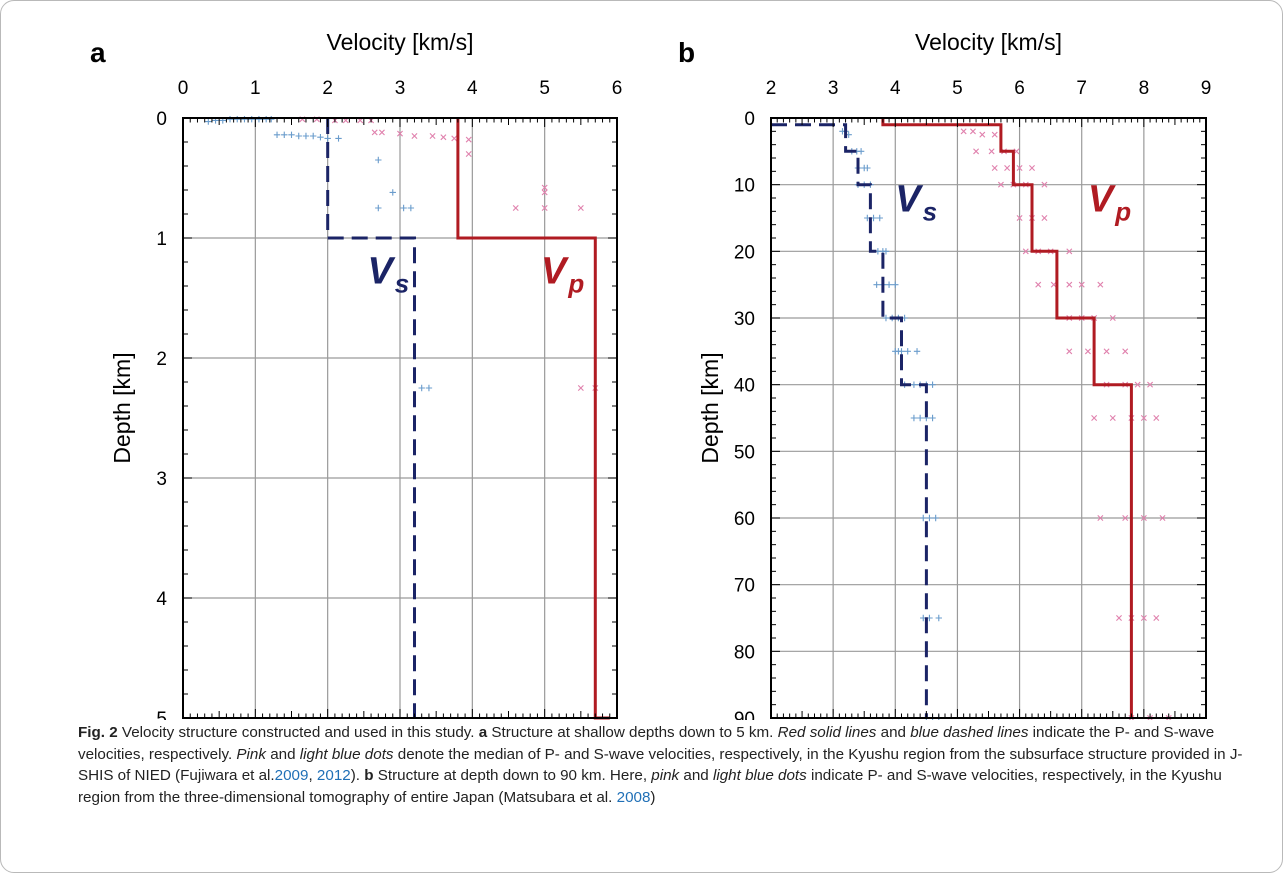 The image size is (1285, 875). I want to click on x-tick-label: 2, so click(771, 88).